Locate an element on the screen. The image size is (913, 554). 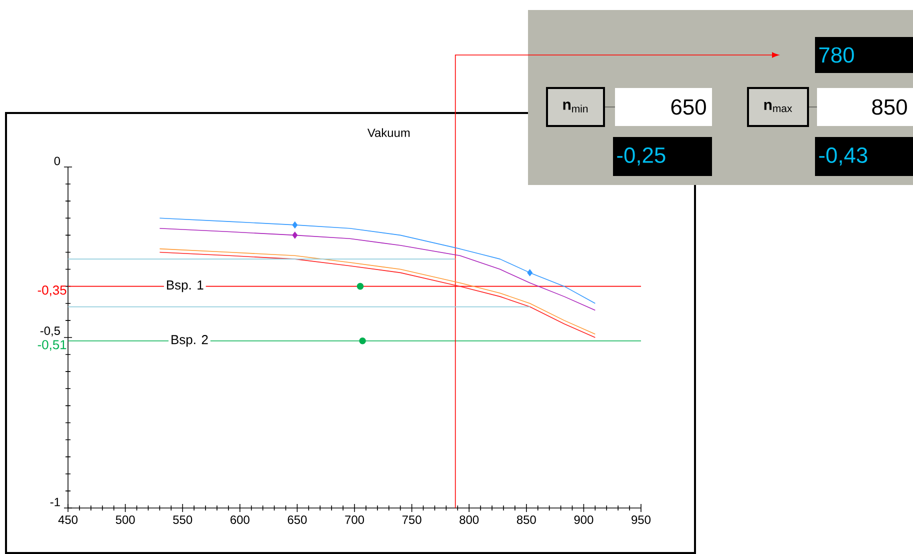
x-tick-label: 750 is located at coordinates (412, 520).